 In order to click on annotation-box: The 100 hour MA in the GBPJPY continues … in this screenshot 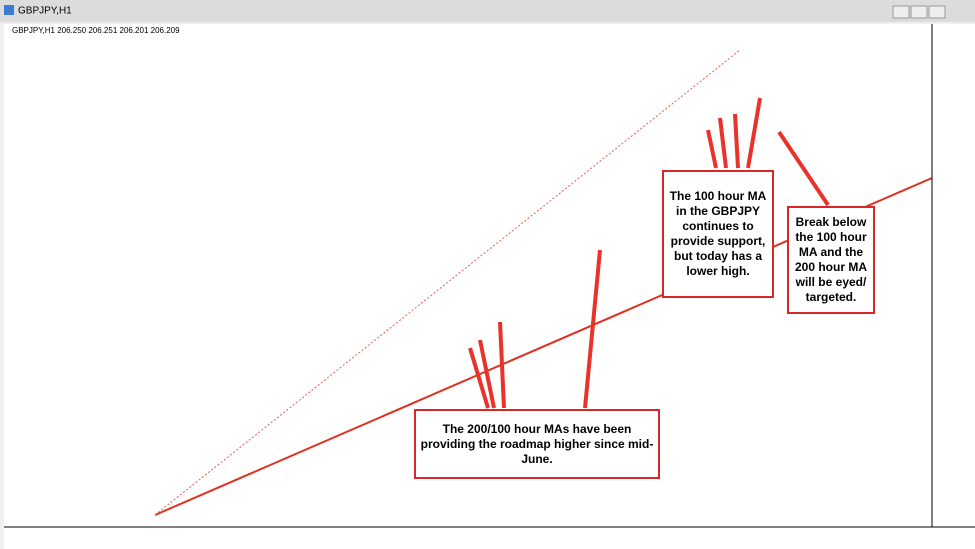, I will do `click(718, 234)`.